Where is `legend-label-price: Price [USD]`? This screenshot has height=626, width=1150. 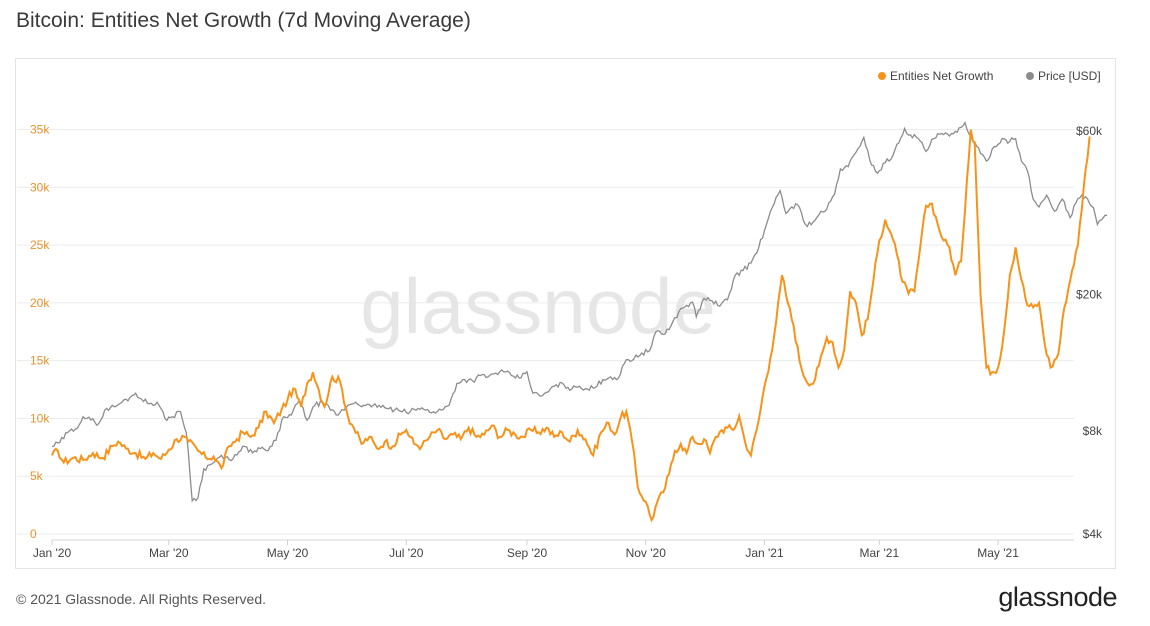 legend-label-price: Price [USD] is located at coordinates (1069, 76).